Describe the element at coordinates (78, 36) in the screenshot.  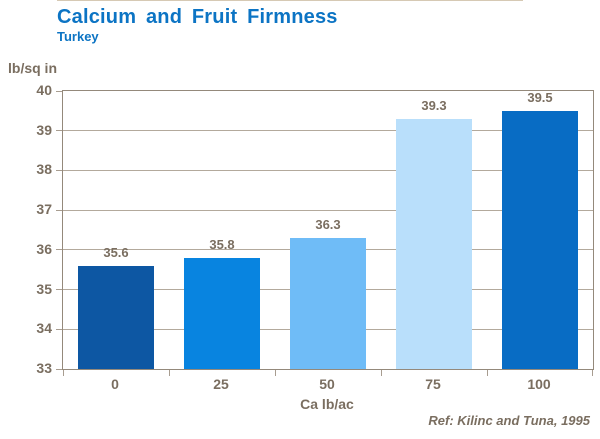
I see `chart-subtitle: Turkey` at that location.